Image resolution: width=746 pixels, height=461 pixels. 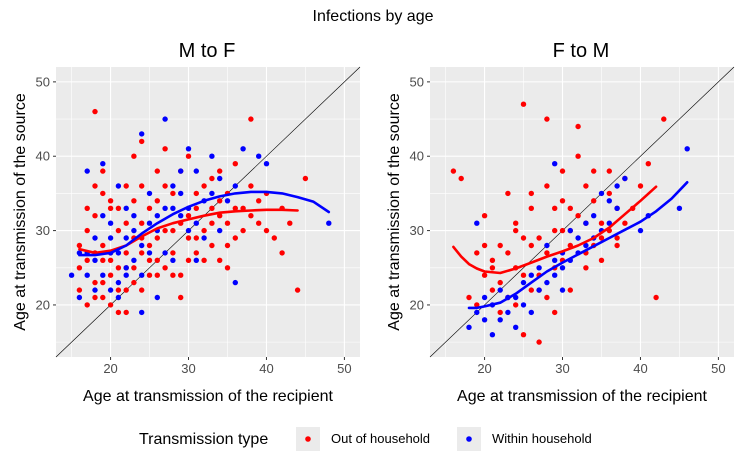 What do you see at coordinates (20, 212) in the screenshot?
I see `y-axis-label-m-to-f: Age at transmission of the source` at bounding box center [20, 212].